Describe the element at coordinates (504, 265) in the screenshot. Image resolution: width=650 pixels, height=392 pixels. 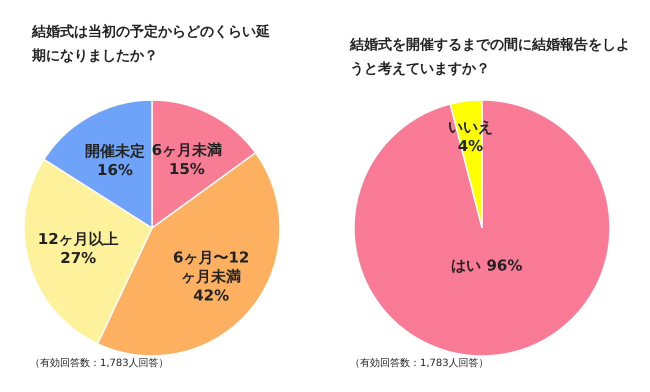
I see `data-label: 96%` at that location.